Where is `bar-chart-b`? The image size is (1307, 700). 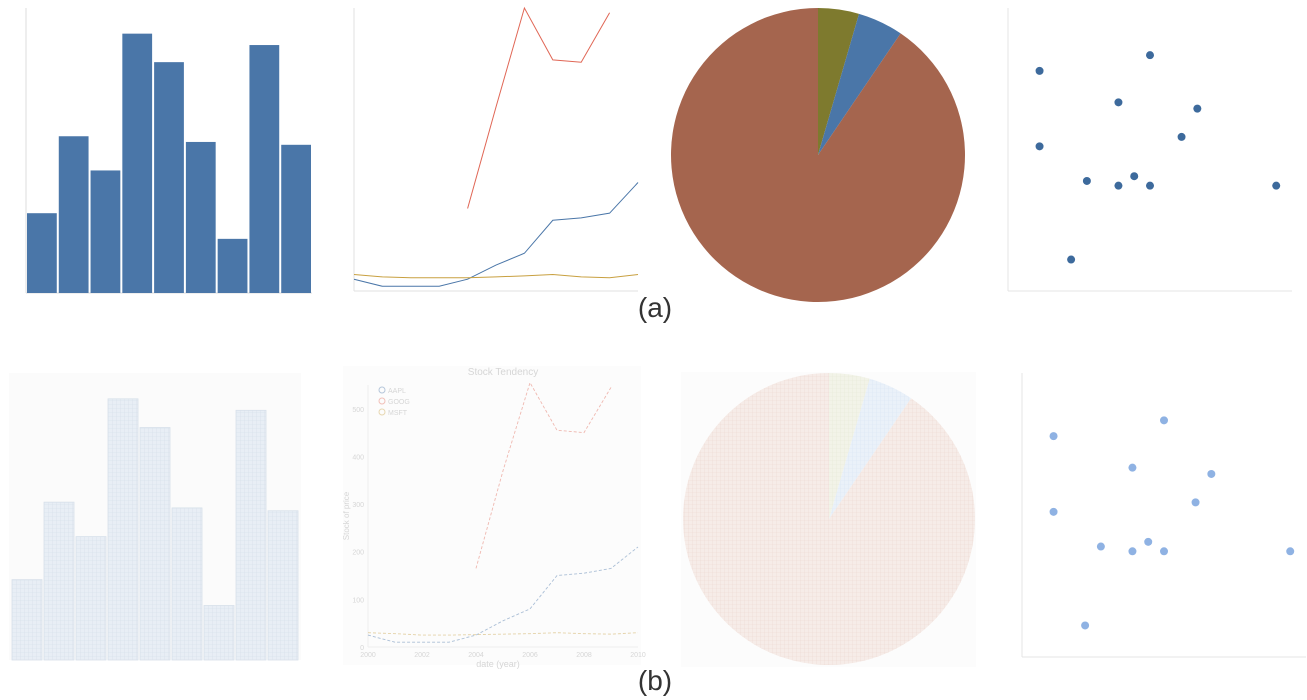 bar-chart-b is located at coordinates (155, 517).